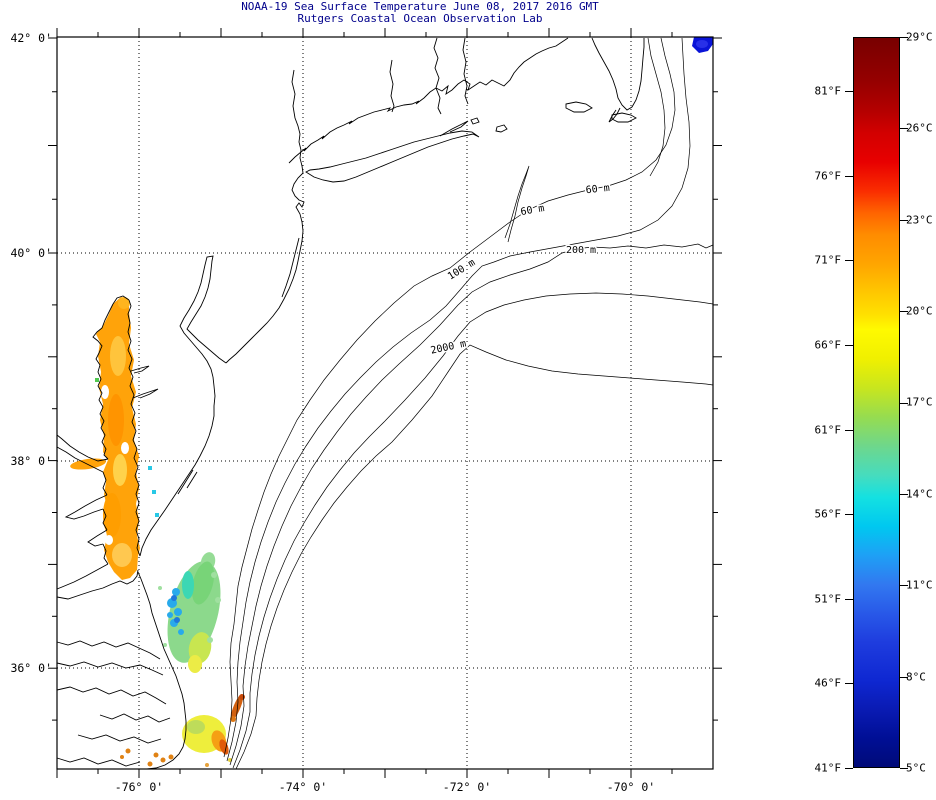  What do you see at coordinates (916, 677) in the screenshot?
I see `colorbar-label-c-8: 8°C` at bounding box center [916, 677].